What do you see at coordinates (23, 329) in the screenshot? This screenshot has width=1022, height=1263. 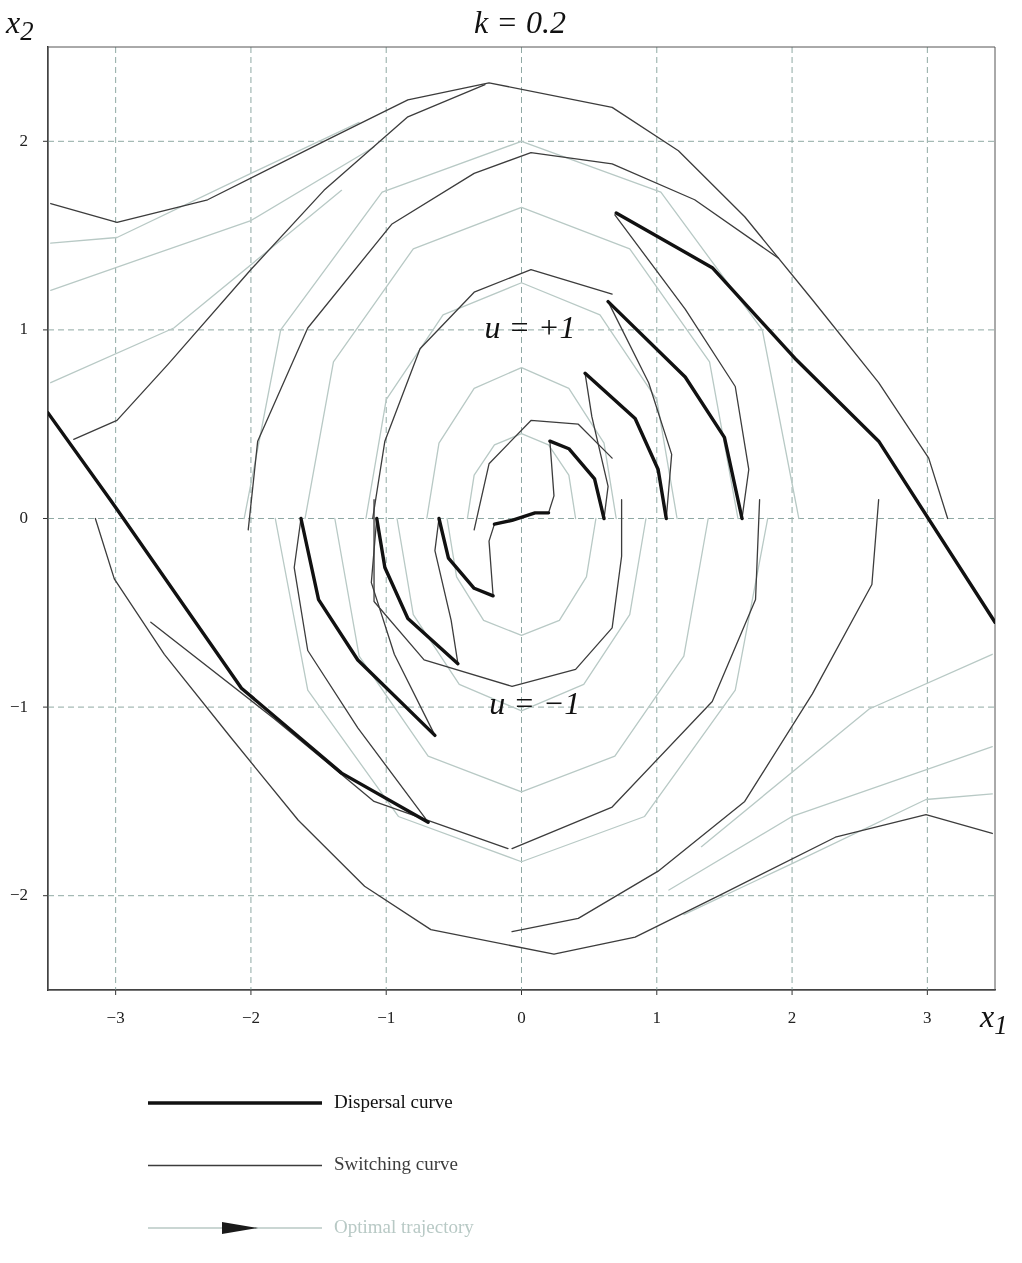 I see `y-tick-label: 1` at bounding box center [23, 329].